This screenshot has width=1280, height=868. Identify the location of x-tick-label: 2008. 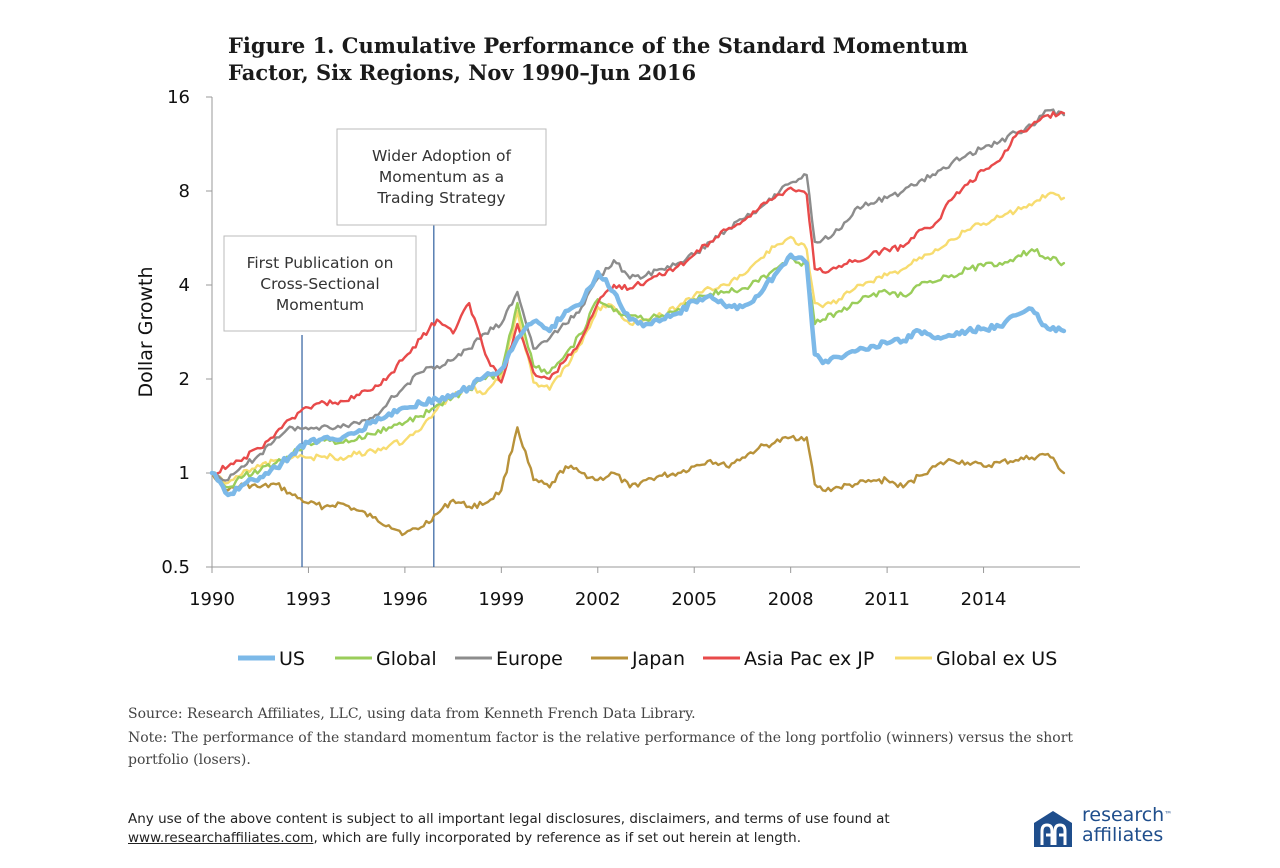
(791, 599).